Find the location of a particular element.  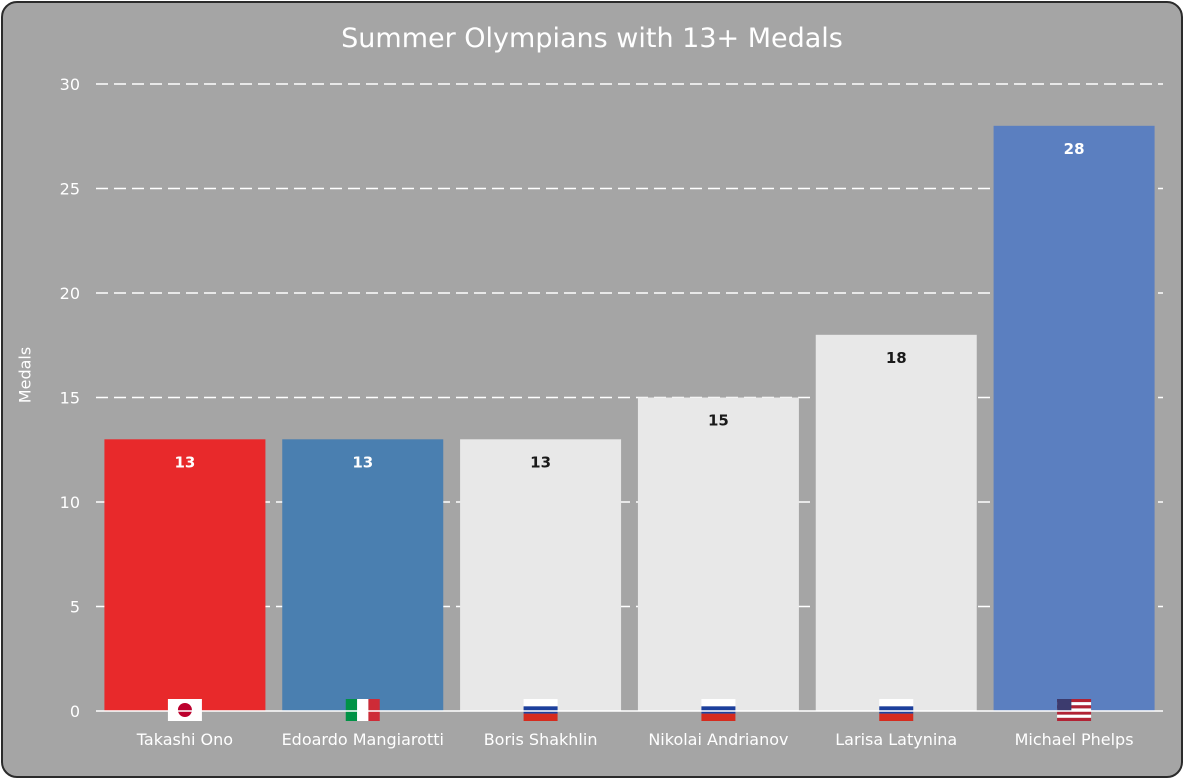

category-label: Michael Phelps is located at coordinates (1074, 739).